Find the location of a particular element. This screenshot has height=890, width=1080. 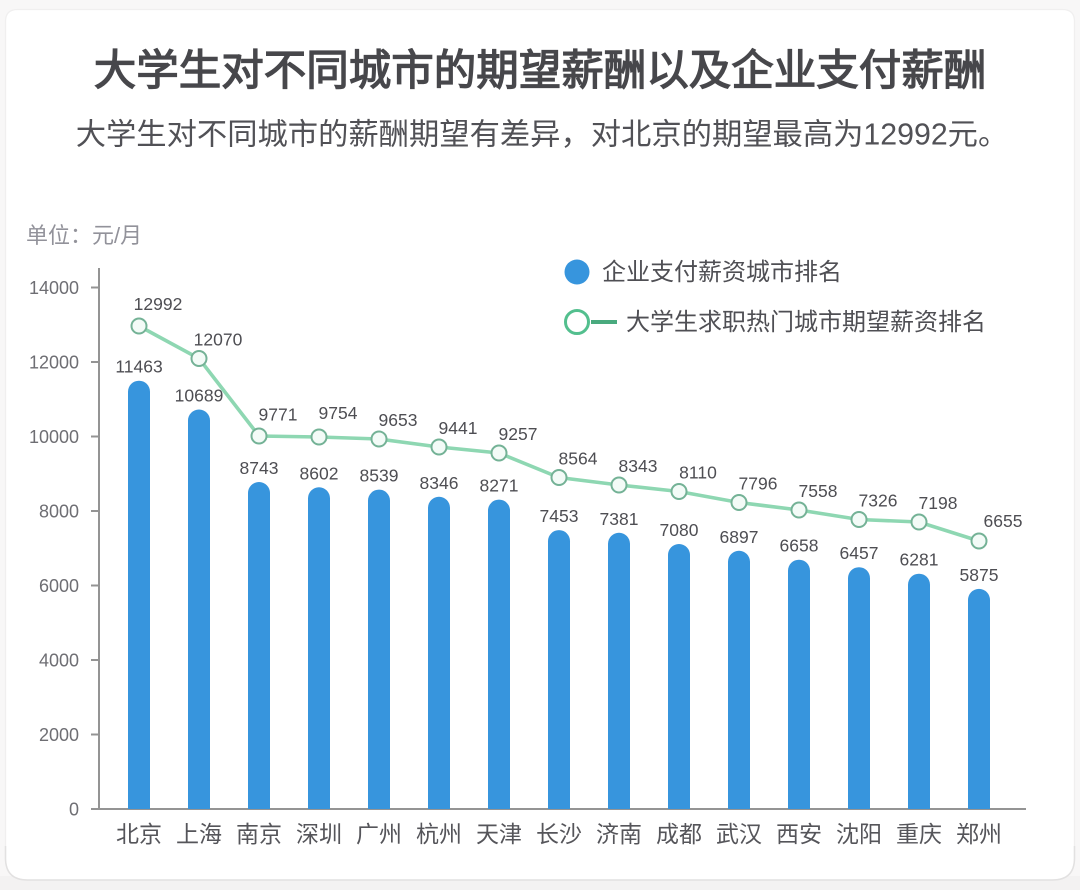

svg-text: 12070 is located at coordinates (218, 340).